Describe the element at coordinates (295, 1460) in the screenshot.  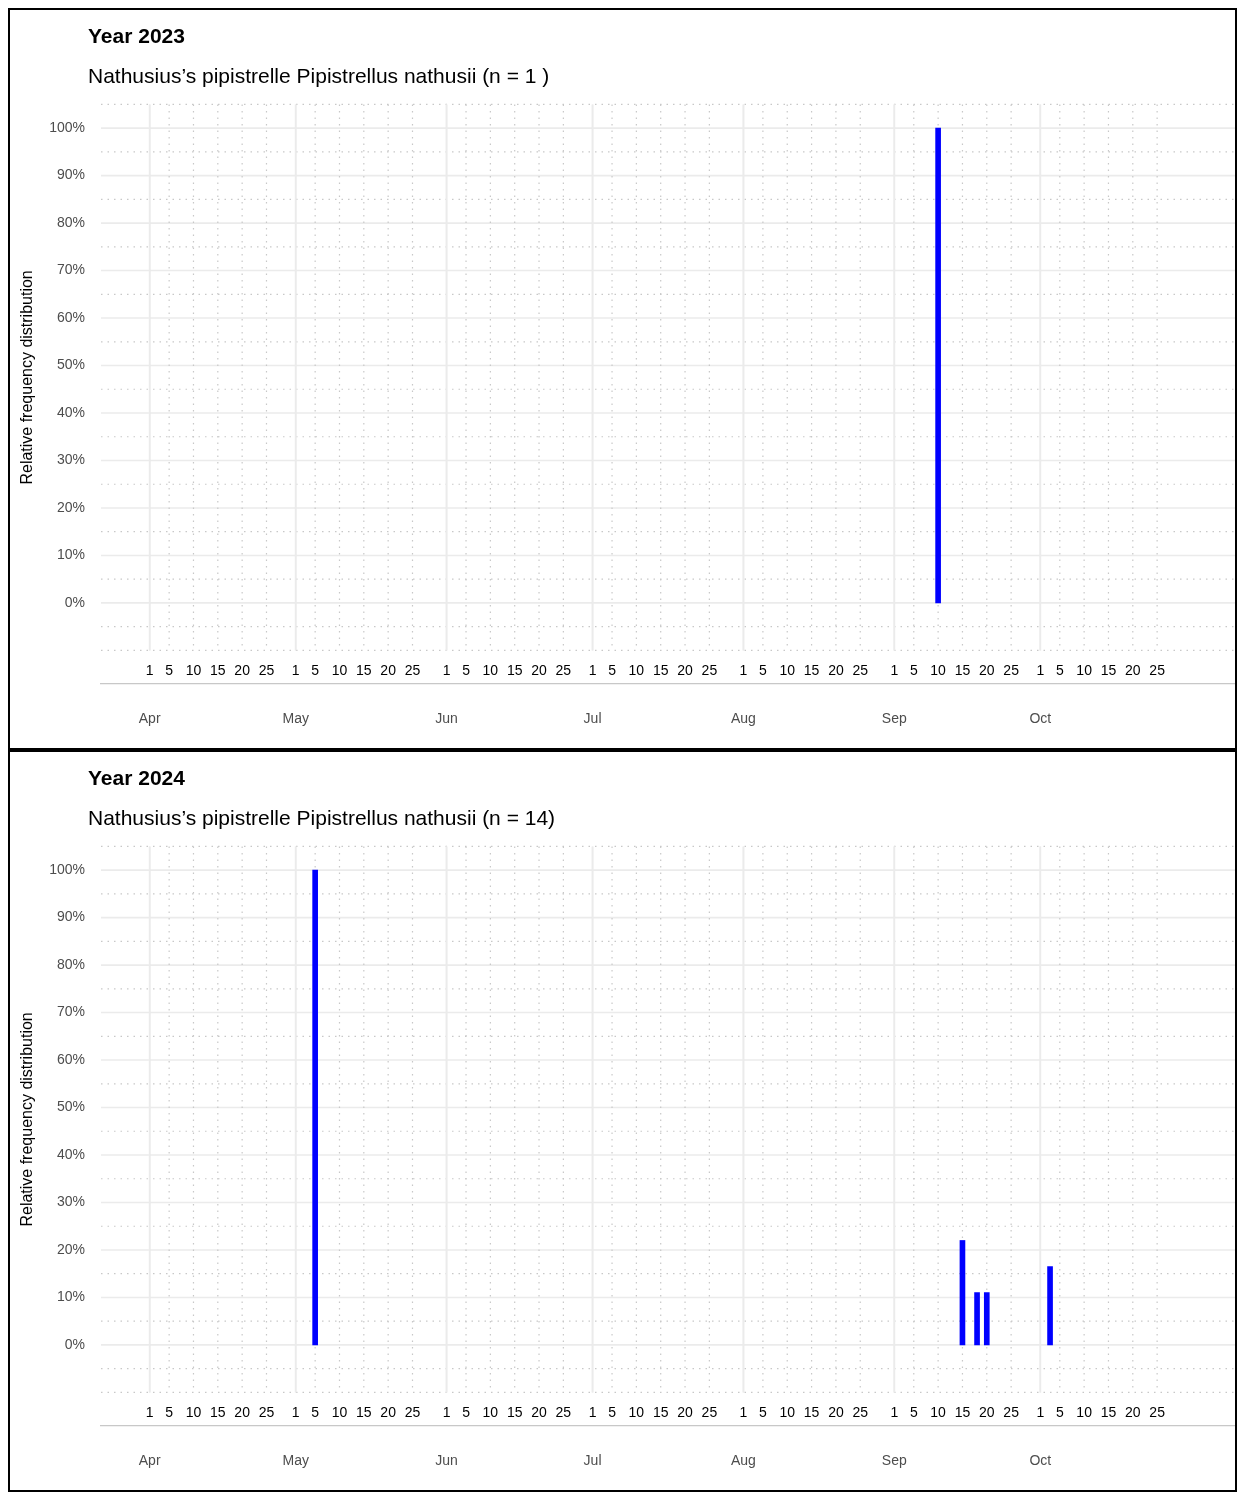
I see `x2-tick-label: May` at that location.